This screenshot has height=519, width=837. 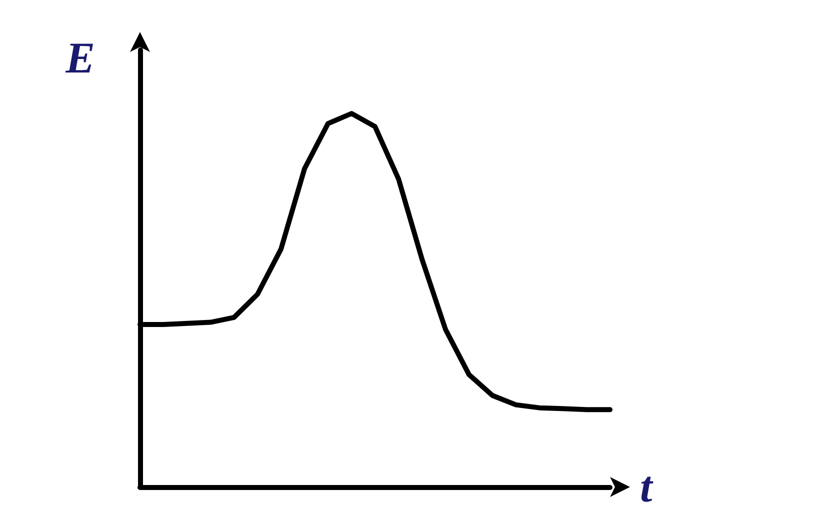 What do you see at coordinates (647, 487) in the screenshot?
I see `x-axis-title: t` at bounding box center [647, 487].